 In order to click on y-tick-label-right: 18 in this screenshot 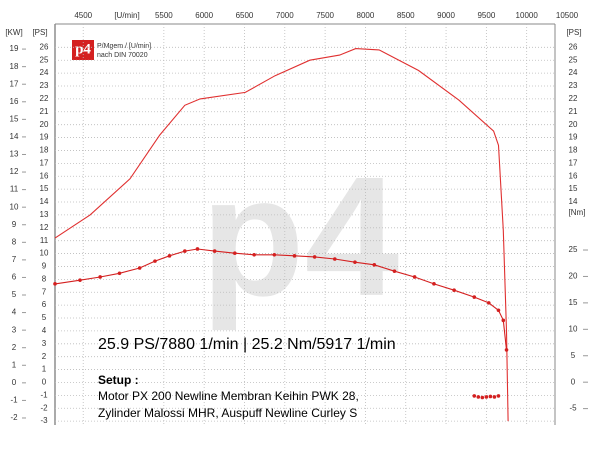, I will do `click(573, 150)`.